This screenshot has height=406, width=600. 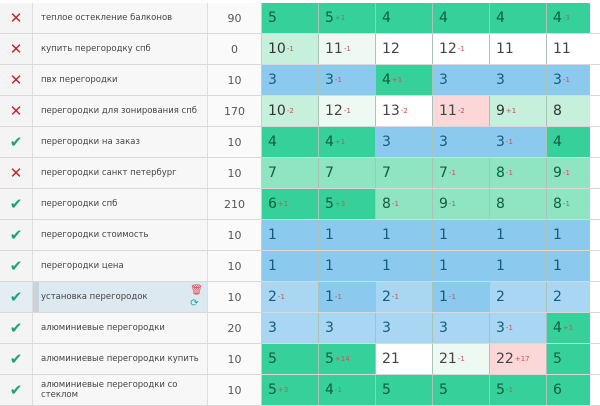 What do you see at coordinates (120, 173) in the screenshot?
I see `keyword-cell: перегородки санкт петербург` at bounding box center [120, 173].